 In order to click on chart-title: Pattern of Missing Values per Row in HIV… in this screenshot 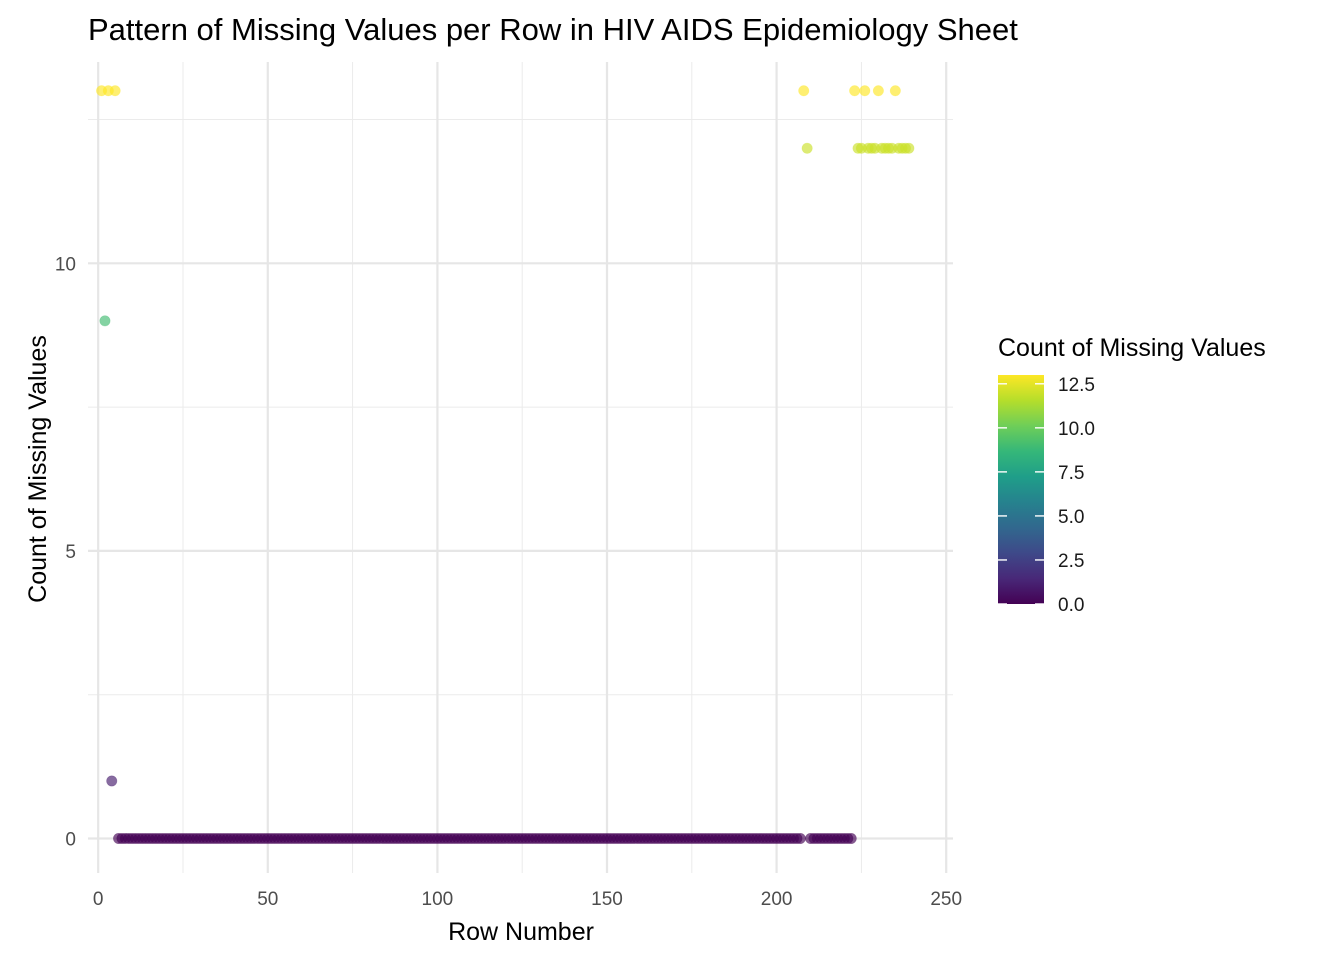, I will do `click(553, 29)`.